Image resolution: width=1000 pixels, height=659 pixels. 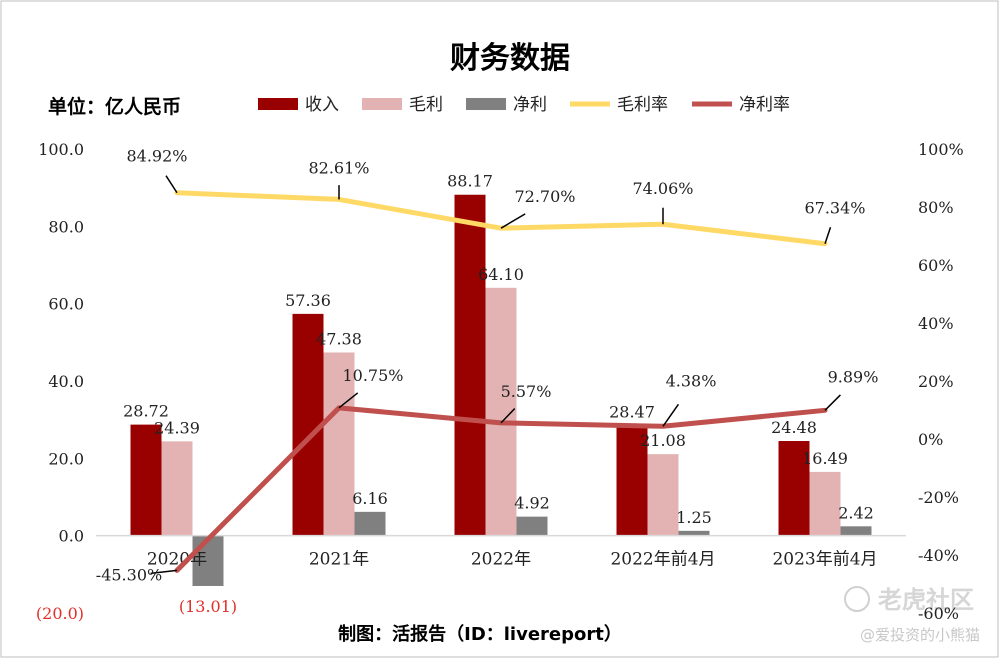 I want to click on unit-label: 单位：亿人民币, so click(x=114, y=106).